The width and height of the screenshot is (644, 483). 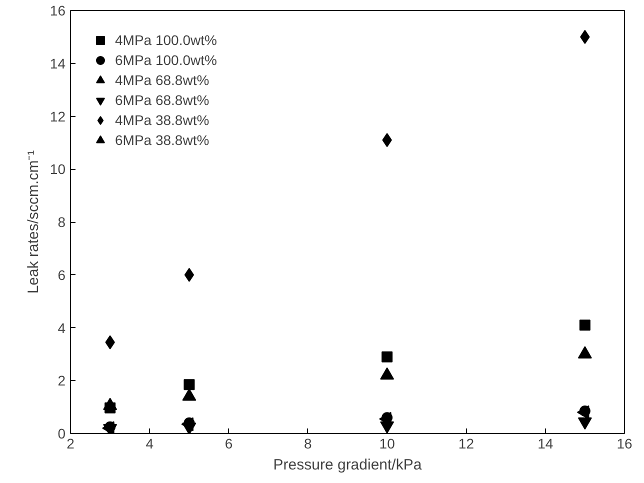 I want to click on y-tick-label: 16, so click(x=58, y=10).